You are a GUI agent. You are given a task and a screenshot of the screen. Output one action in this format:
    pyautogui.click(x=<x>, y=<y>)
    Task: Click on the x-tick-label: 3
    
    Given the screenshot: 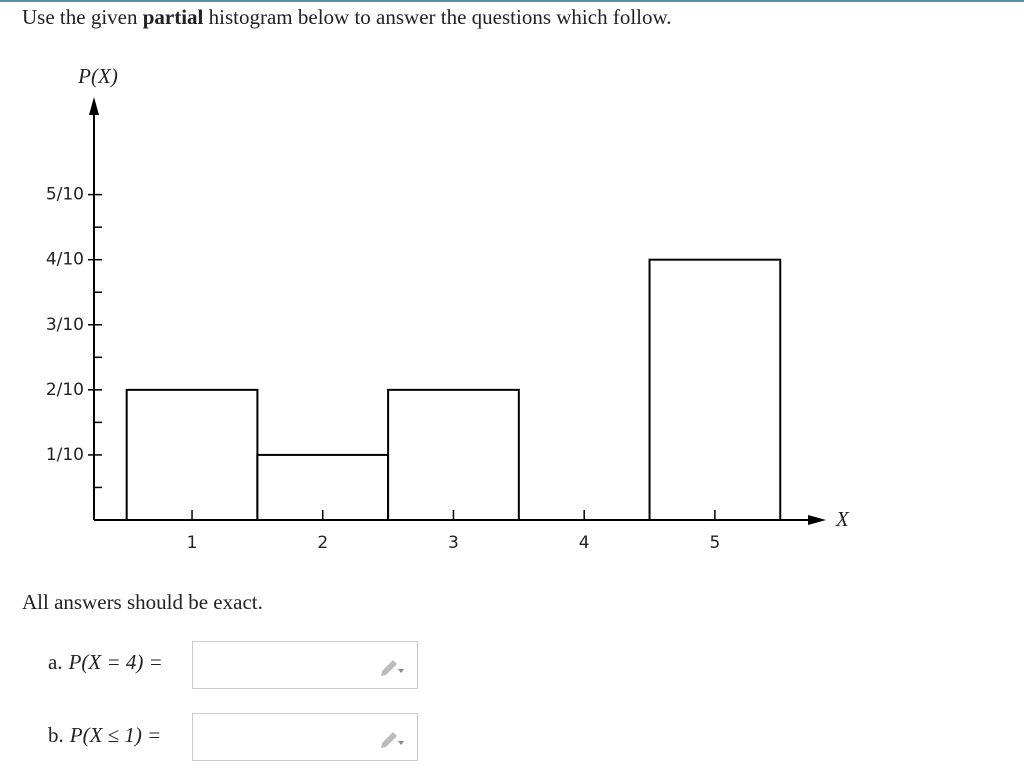 What is the action you would take?
    pyautogui.click(x=453, y=543)
    